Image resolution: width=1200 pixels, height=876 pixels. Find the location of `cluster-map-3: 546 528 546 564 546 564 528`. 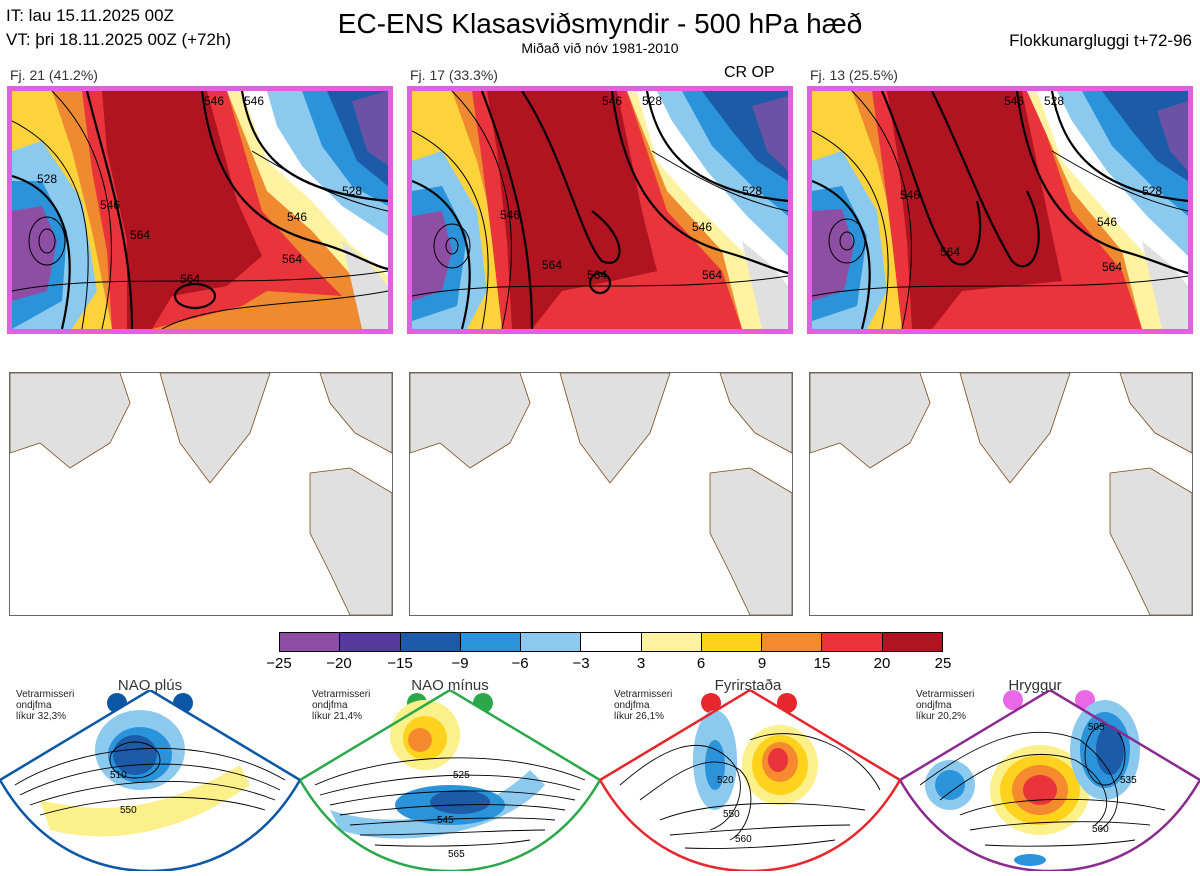

cluster-map-3: 546 528 546 564 546 564 528 is located at coordinates (1000, 210).